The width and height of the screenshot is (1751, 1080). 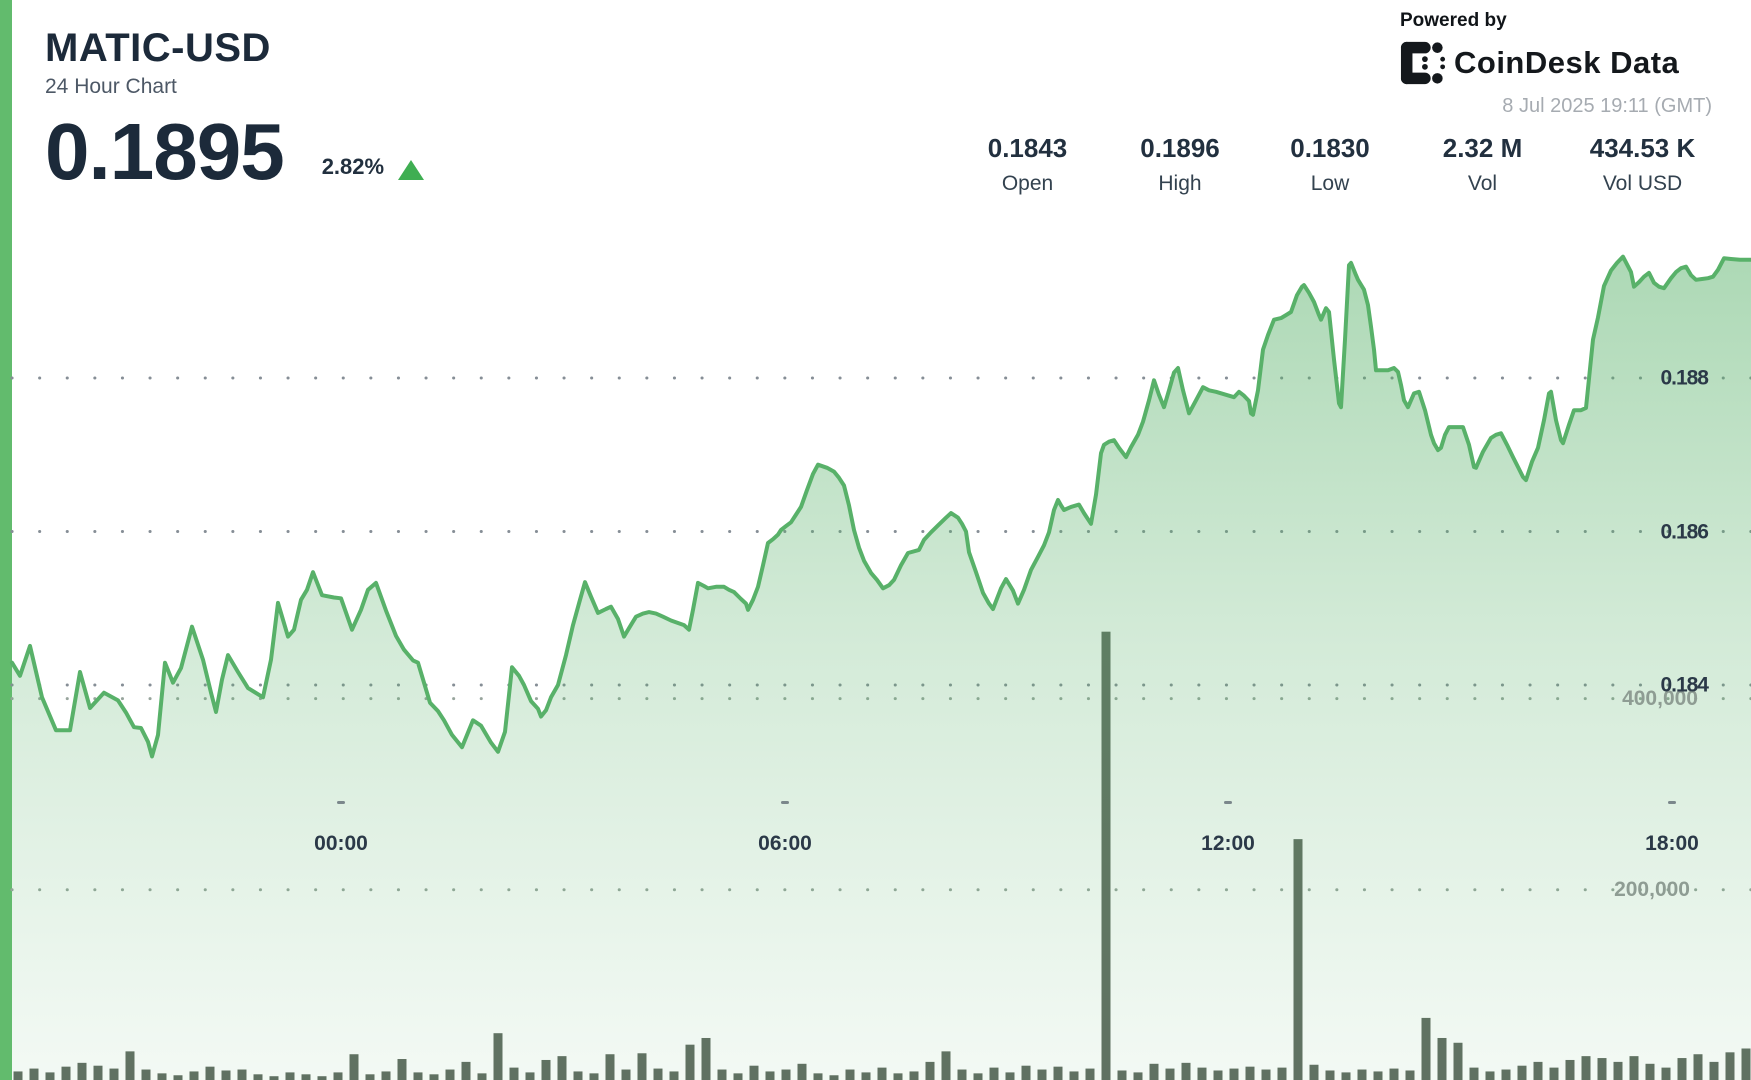 I want to click on up-arrow-icon, so click(x=411, y=170).